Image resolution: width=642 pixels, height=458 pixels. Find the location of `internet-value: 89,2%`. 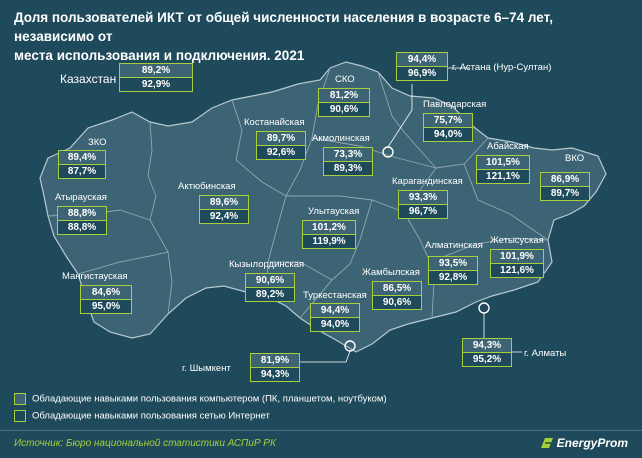

internet-value: 89,2% is located at coordinates (270, 294).